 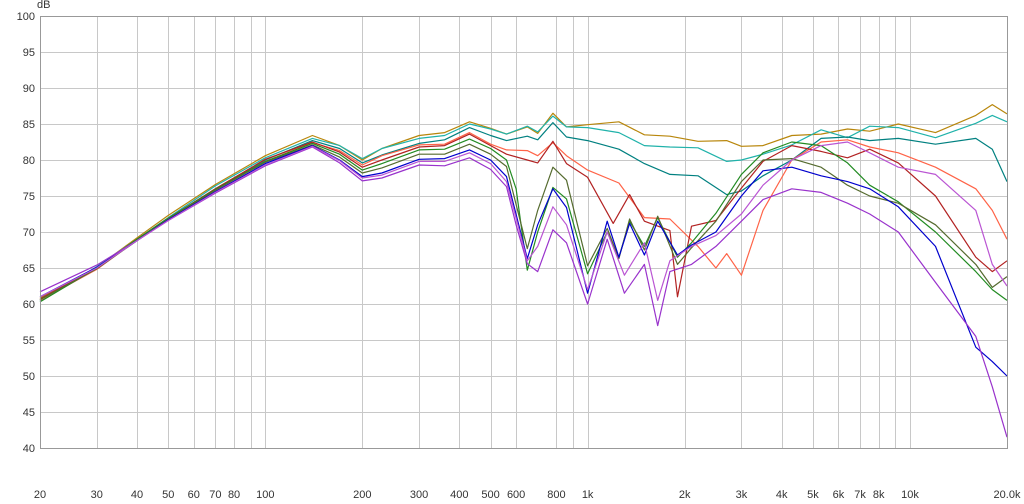 What do you see at coordinates (137, 495) in the screenshot?
I see `x-tick-label: 40` at bounding box center [137, 495].